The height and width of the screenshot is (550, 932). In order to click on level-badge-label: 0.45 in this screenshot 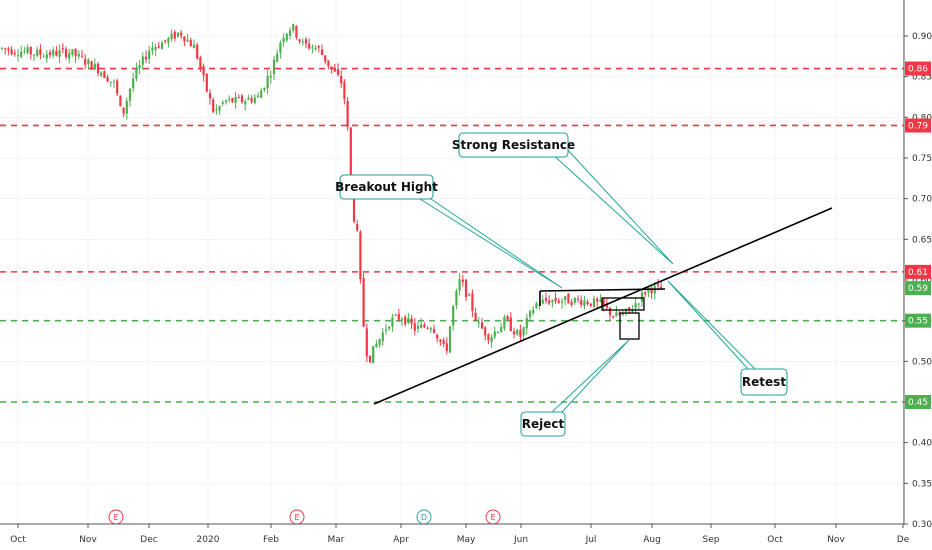, I will do `click(918, 403)`.